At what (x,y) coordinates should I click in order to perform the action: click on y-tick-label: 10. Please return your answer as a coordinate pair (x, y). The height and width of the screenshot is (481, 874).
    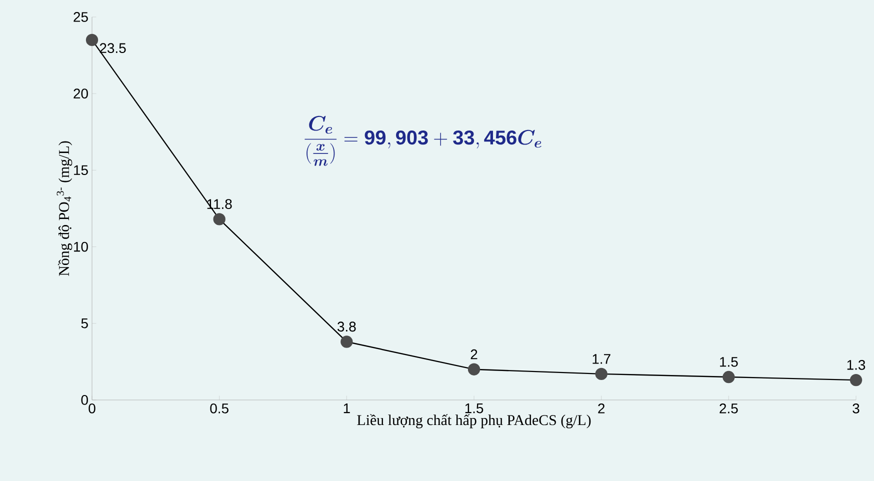
    Looking at the image, I should click on (81, 247).